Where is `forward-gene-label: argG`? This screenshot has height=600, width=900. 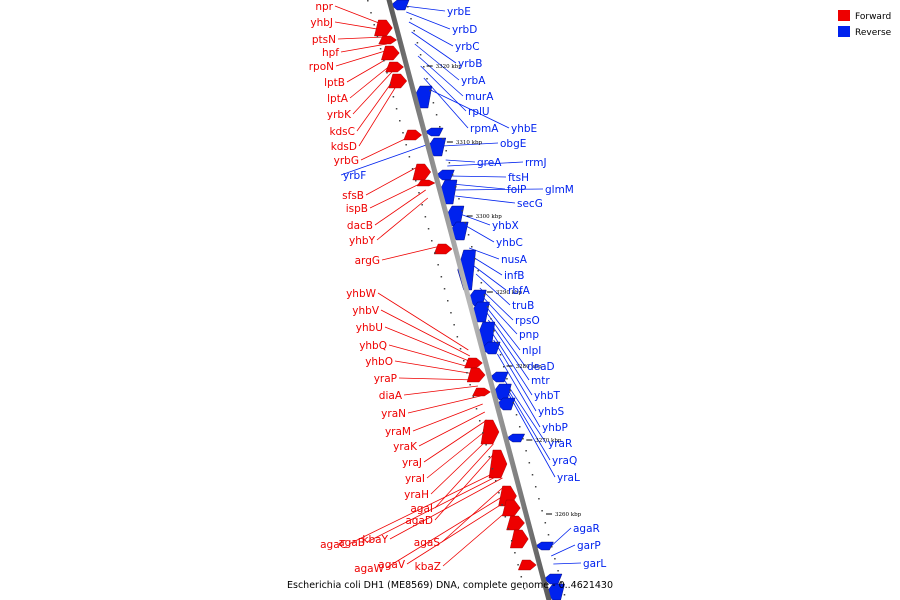 forward-gene-label: argG is located at coordinates (367, 261).